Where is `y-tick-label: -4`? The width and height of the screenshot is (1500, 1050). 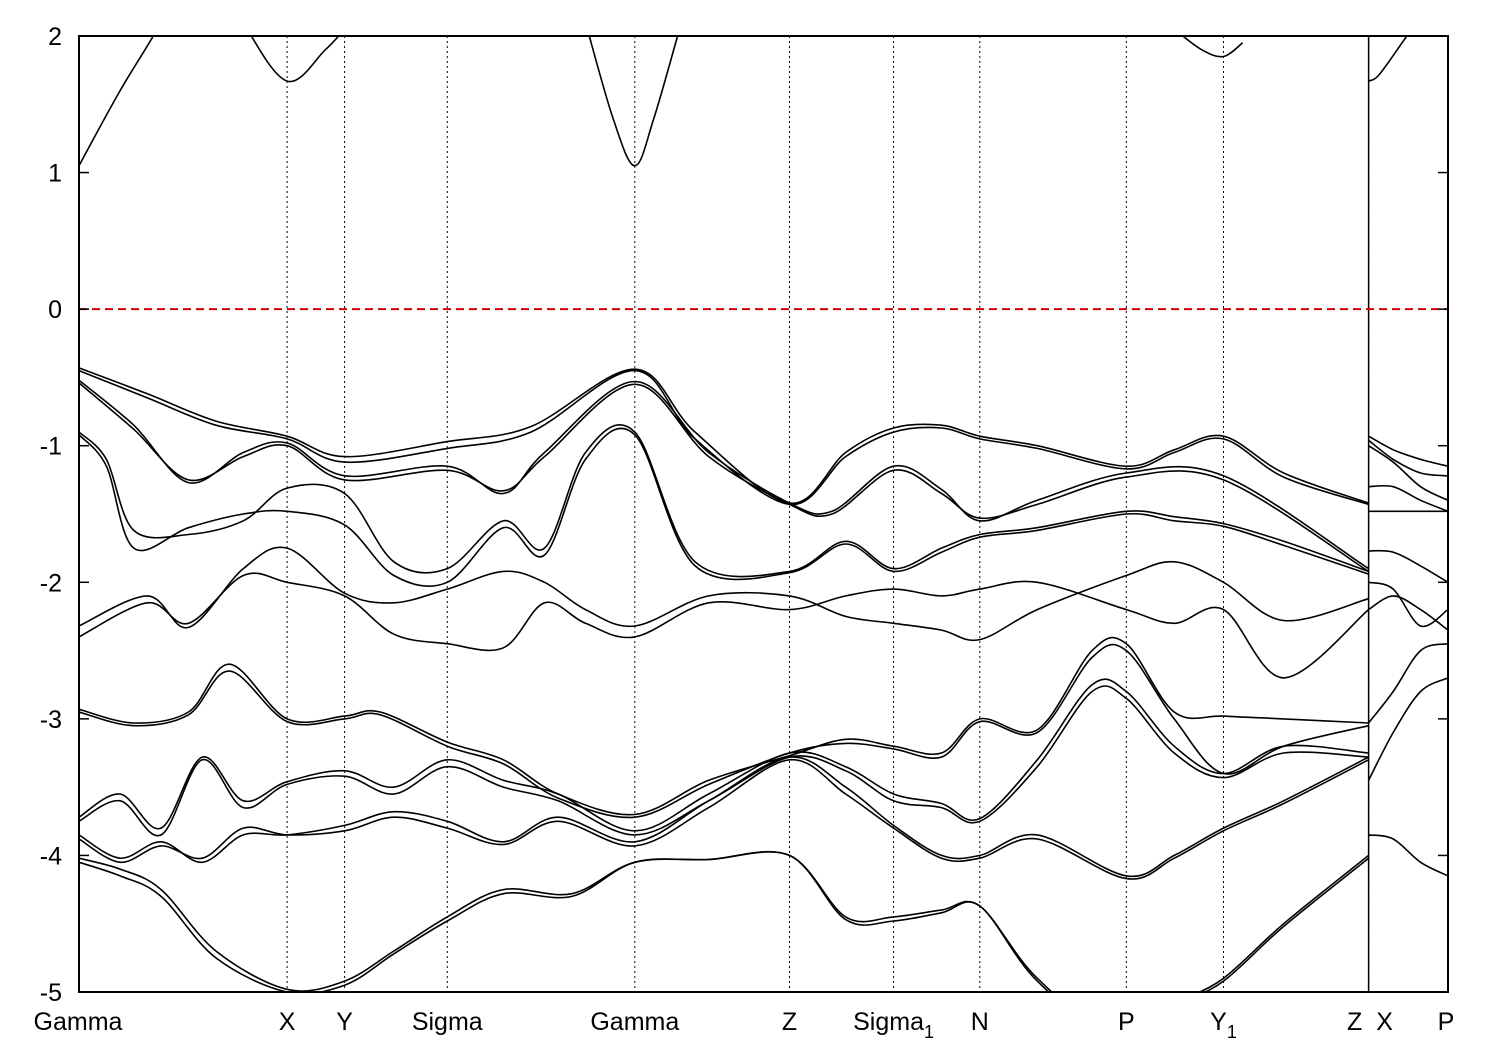
y-tick-label: -4 is located at coordinates (51, 856).